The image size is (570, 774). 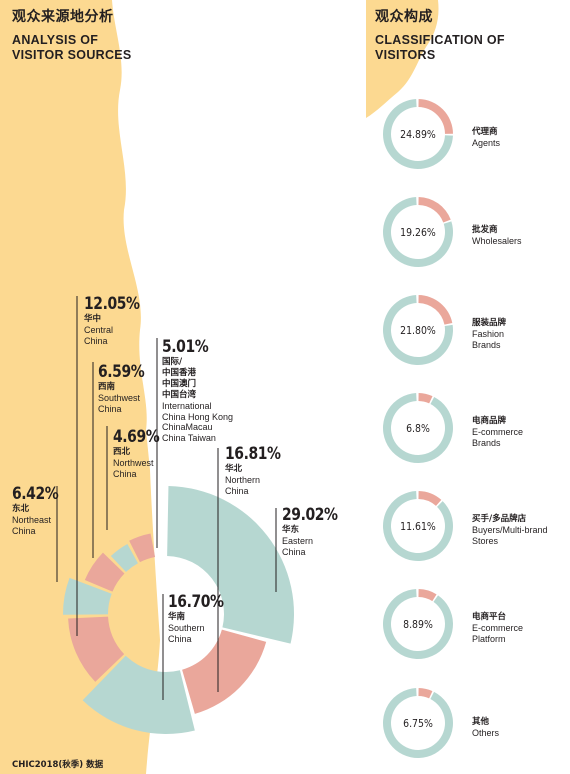 What do you see at coordinates (259, 470) in the screenshot?
I see `slice-label-northern: 16.81% 华北 Northern China` at bounding box center [259, 470].